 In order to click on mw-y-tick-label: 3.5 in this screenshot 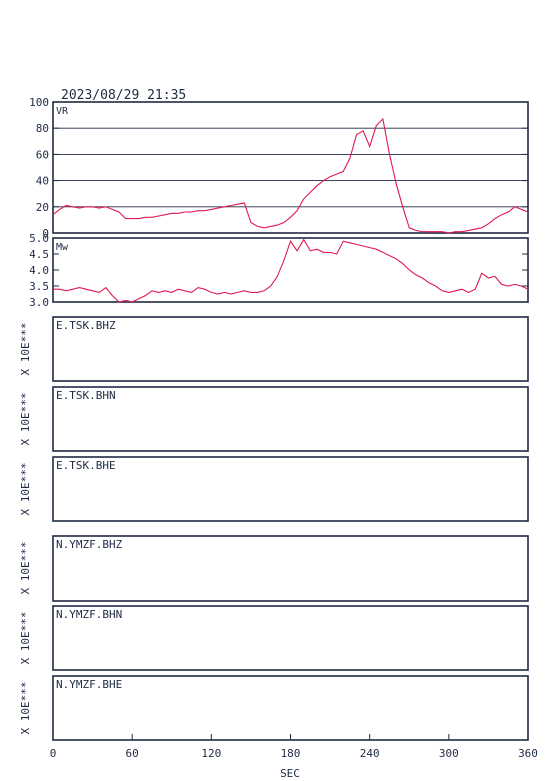, I will do `click(39, 286)`.